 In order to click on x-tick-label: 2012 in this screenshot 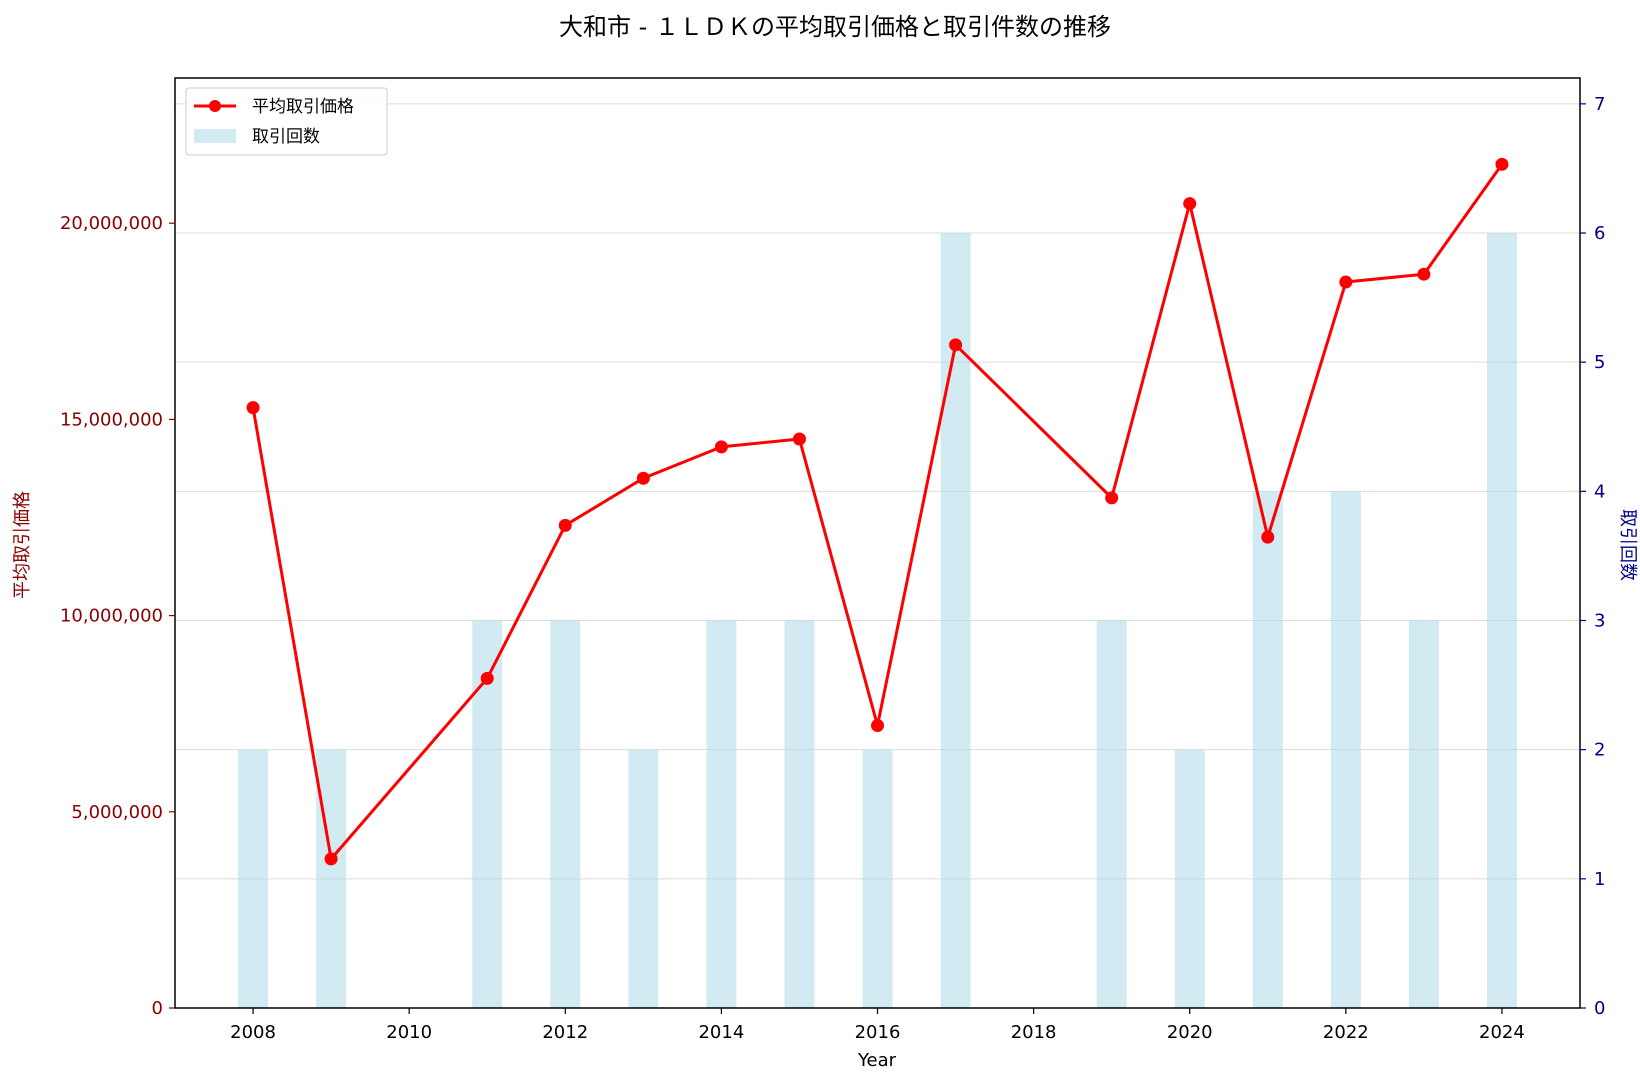, I will do `click(565, 1032)`.